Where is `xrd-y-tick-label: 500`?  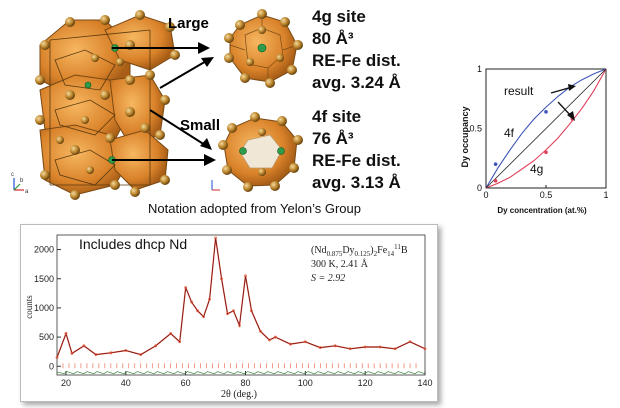 xrd-y-tick-label: 500 is located at coordinates (46, 337).